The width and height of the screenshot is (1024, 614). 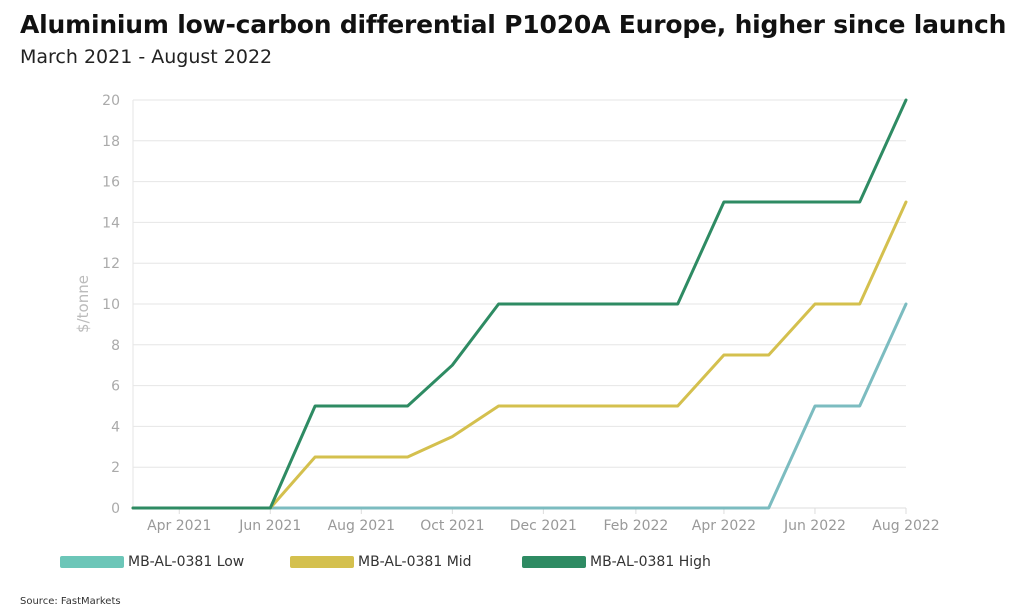 I want to click on chart-subtitle: March 2021 - August 2022, so click(x=146, y=57).